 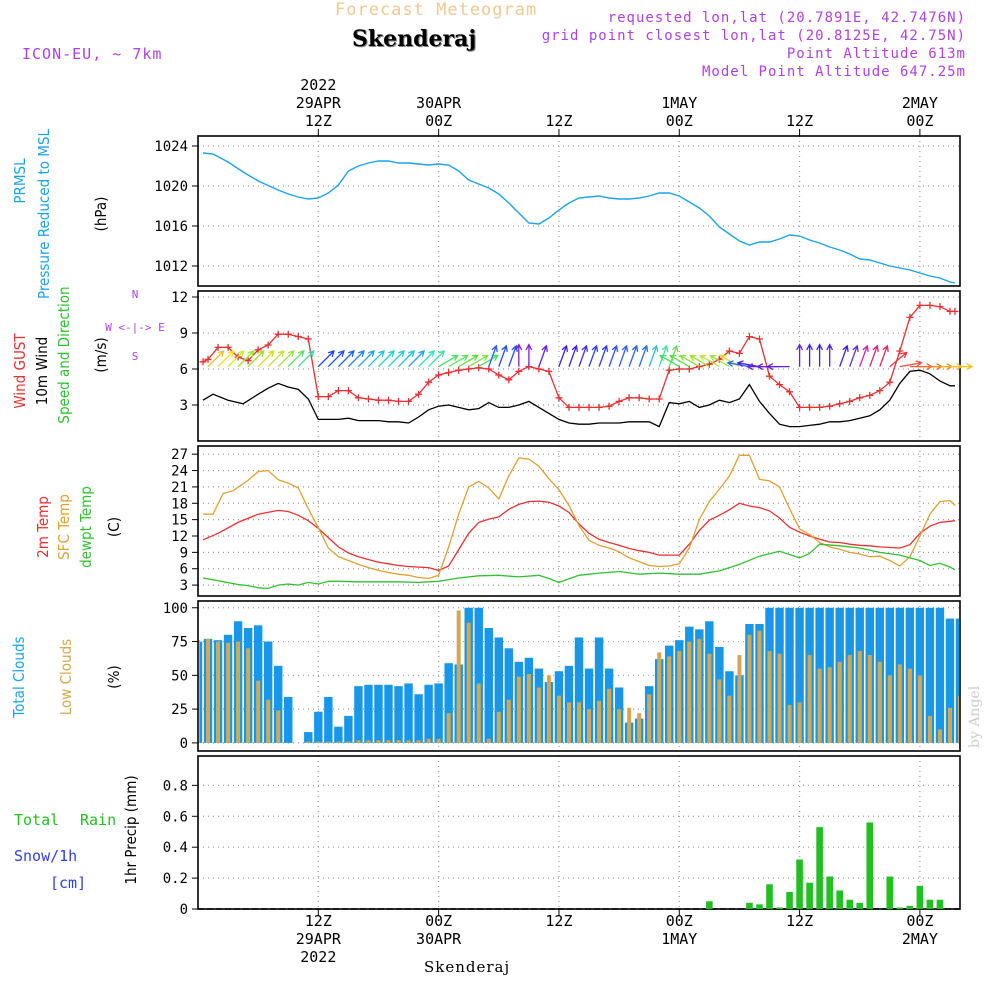 I want to click on series-prmsl, so click(x=579, y=218).